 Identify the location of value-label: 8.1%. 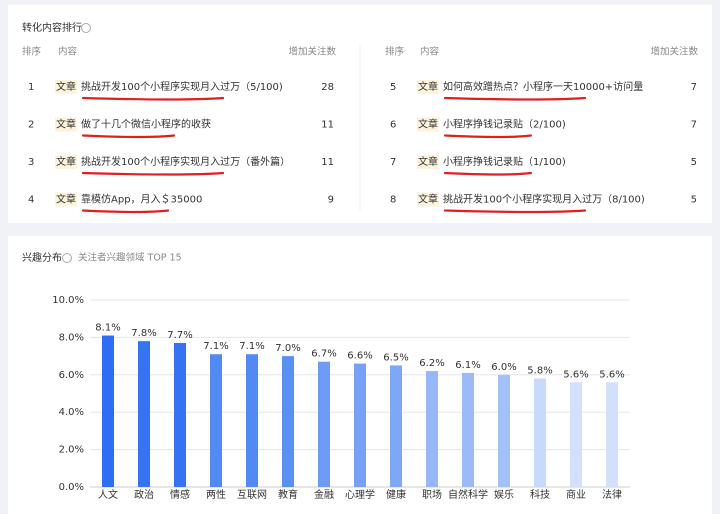
(107, 328).